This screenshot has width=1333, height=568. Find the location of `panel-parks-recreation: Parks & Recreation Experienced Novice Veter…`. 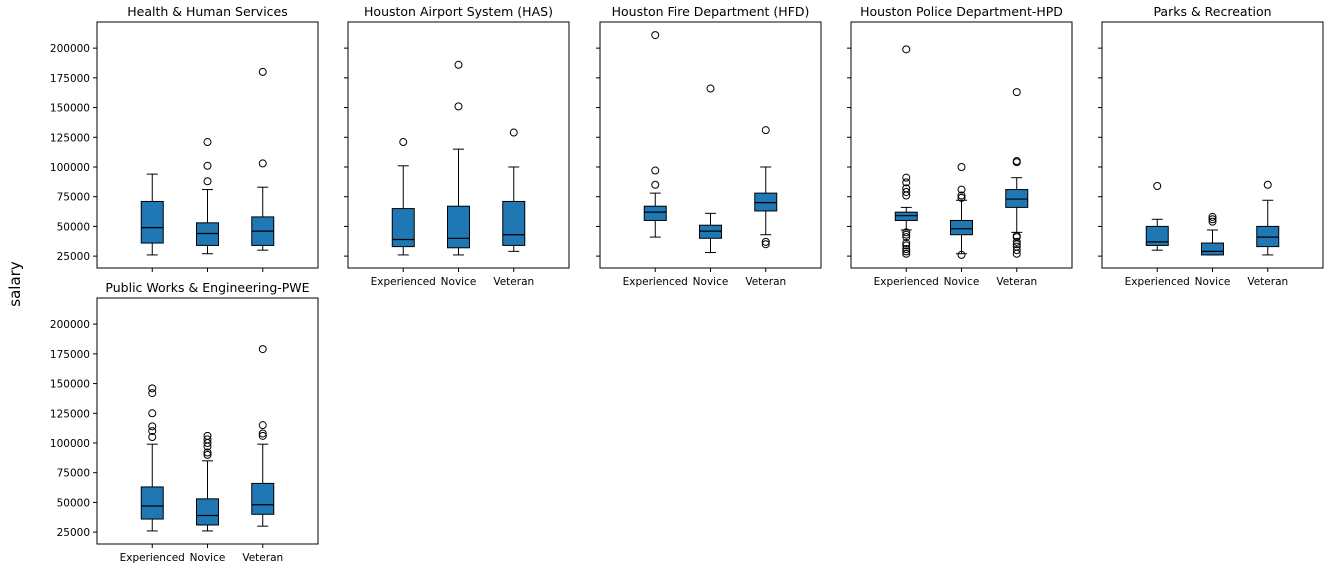

panel-parks-recreation: Parks & Recreation Experienced Novice Veter… is located at coordinates (1211, 146).